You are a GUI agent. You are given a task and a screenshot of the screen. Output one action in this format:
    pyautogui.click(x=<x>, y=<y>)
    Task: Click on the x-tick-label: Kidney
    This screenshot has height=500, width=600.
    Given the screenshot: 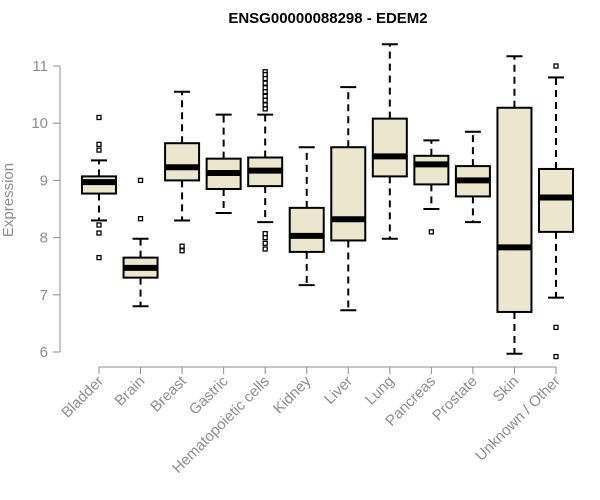 What is the action you would take?
    pyautogui.click(x=292, y=394)
    